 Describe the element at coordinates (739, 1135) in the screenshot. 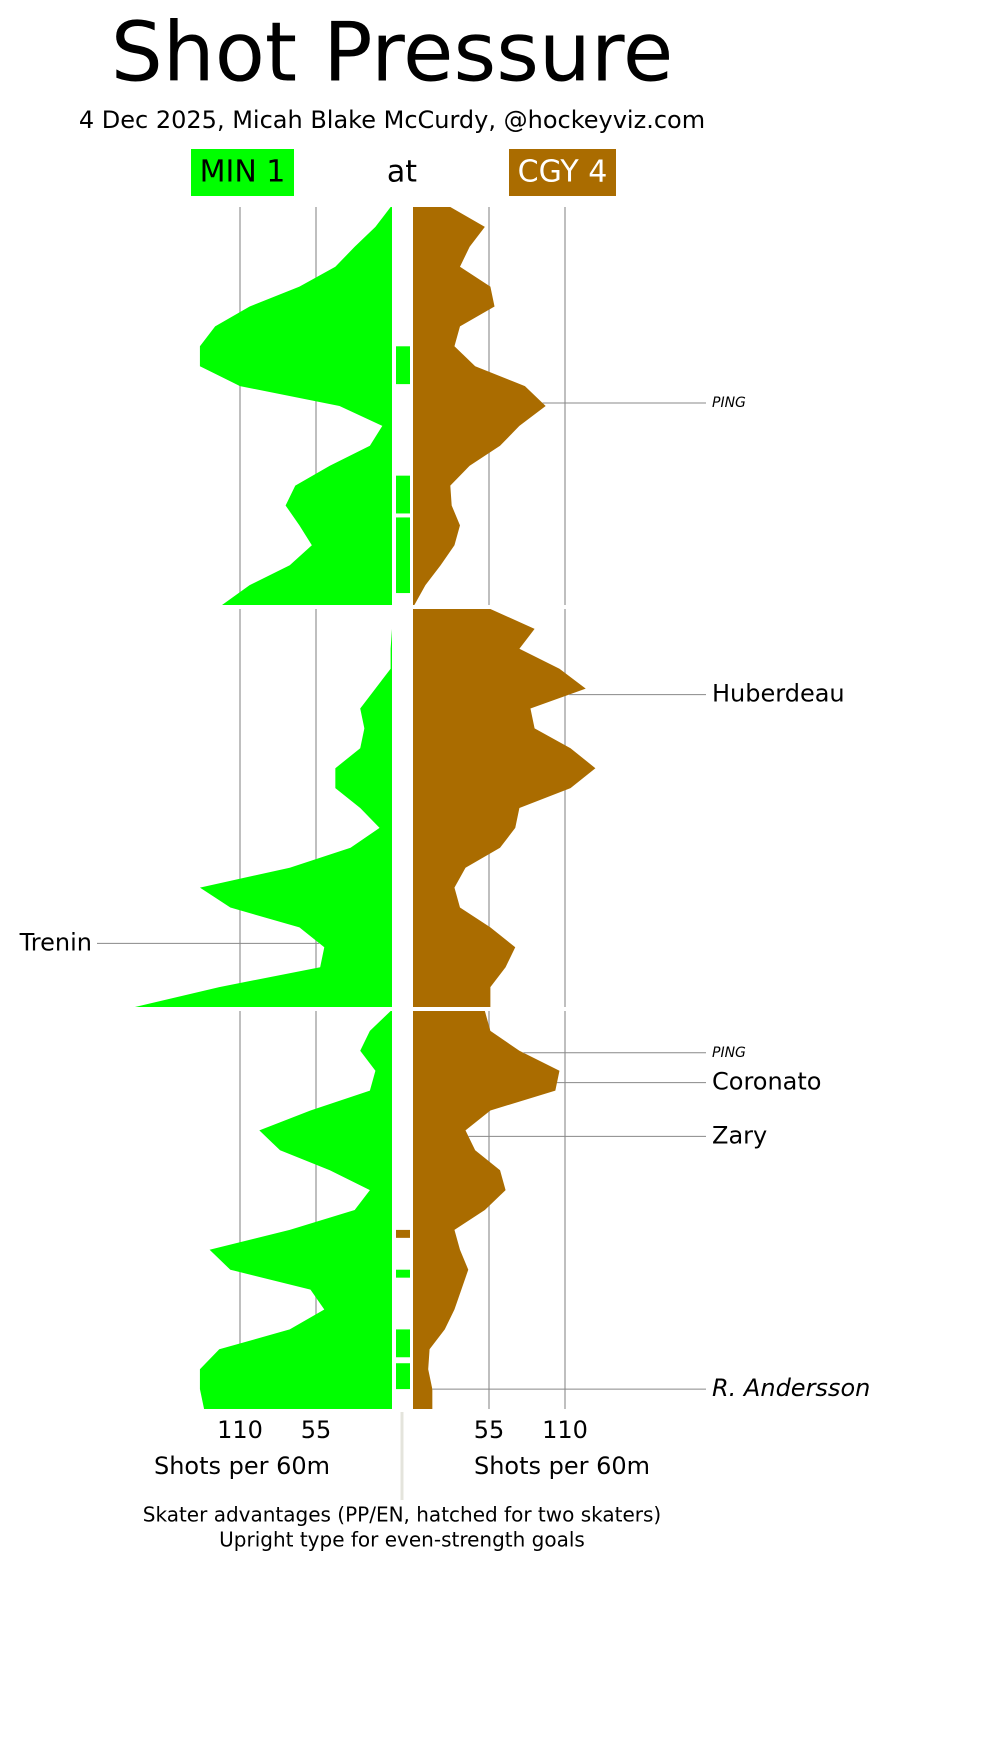

I see `goal-label: Zary` at that location.